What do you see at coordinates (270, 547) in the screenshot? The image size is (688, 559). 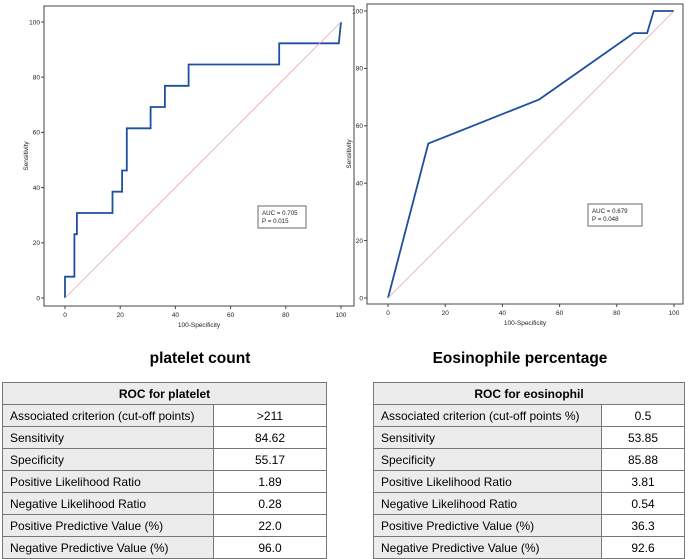 I see `row-value: 96.0` at bounding box center [270, 547].